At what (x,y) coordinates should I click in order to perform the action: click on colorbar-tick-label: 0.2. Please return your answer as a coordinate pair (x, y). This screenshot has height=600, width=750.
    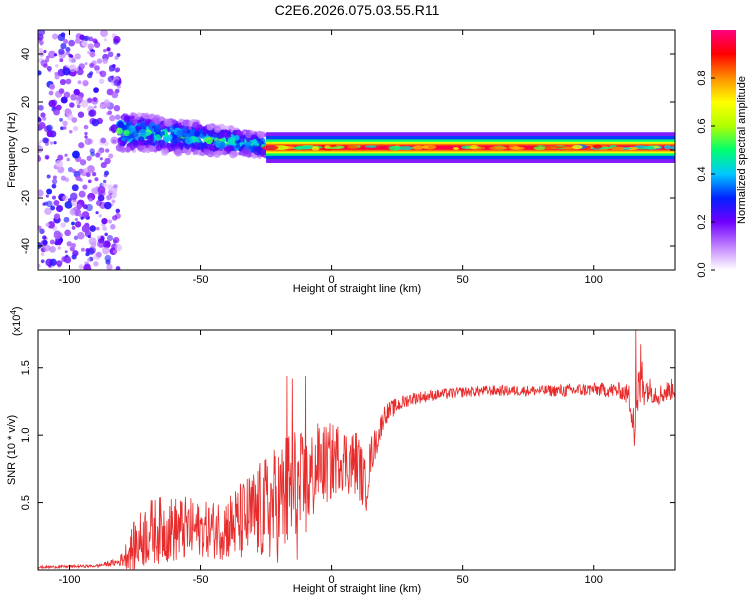
    Looking at the image, I should click on (702, 221).